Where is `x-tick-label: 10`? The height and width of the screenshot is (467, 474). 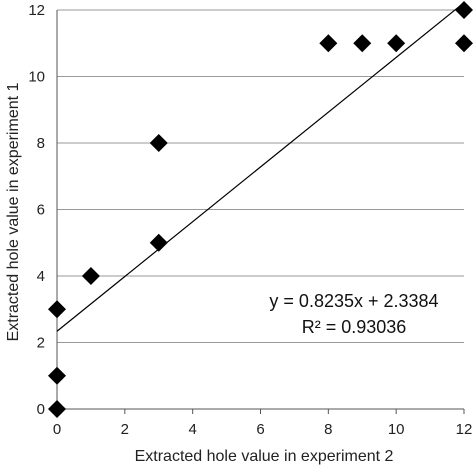
x-tick-label: 10 is located at coordinates (396, 429).